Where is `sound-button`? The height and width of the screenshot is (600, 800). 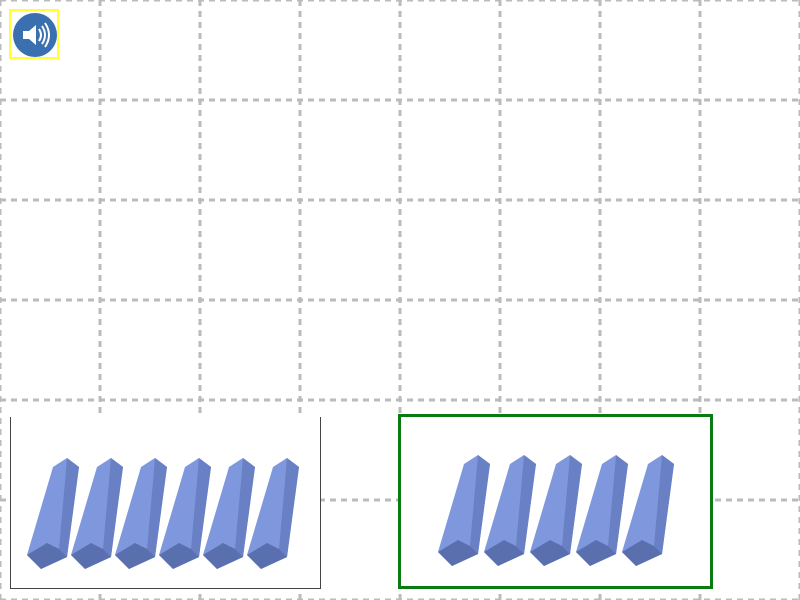
sound-button is located at coordinates (34, 34).